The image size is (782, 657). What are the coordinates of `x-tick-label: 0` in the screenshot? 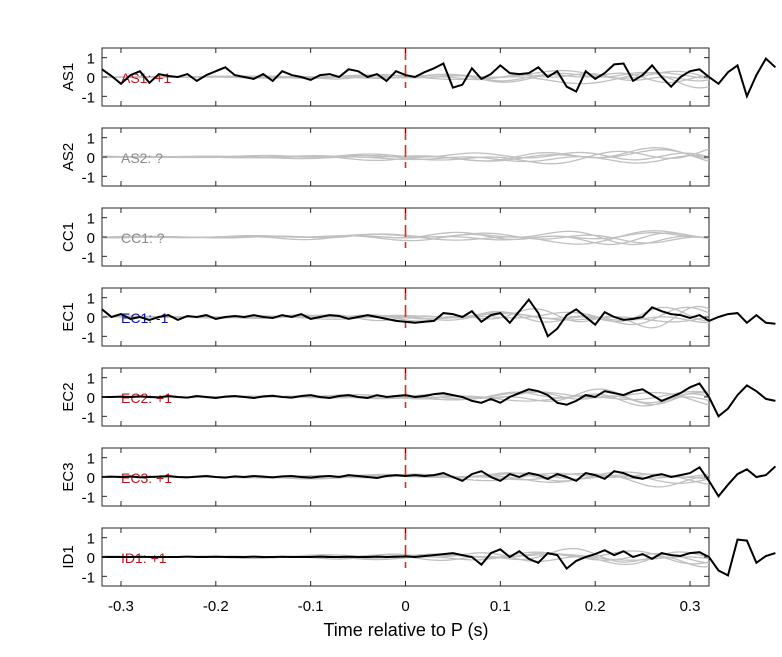 It's located at (405, 606).